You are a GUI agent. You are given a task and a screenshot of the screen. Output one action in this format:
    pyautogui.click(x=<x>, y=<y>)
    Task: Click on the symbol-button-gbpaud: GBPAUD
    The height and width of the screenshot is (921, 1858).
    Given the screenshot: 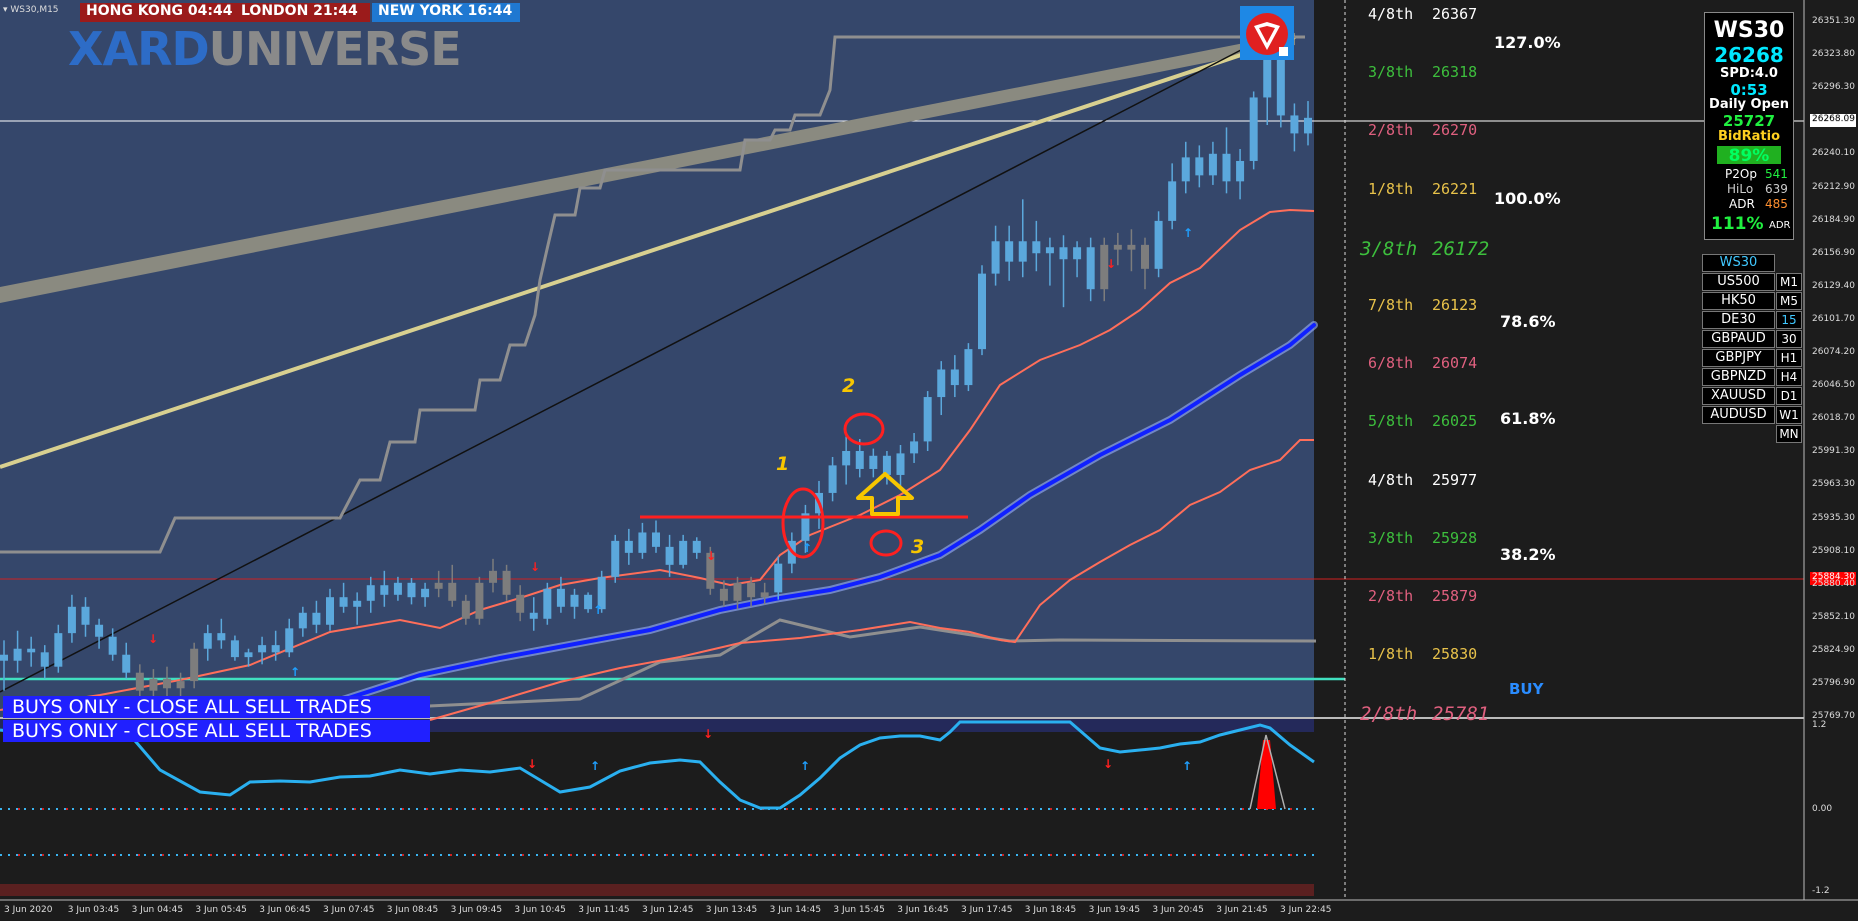 What is the action you would take?
    pyautogui.click(x=1738, y=339)
    